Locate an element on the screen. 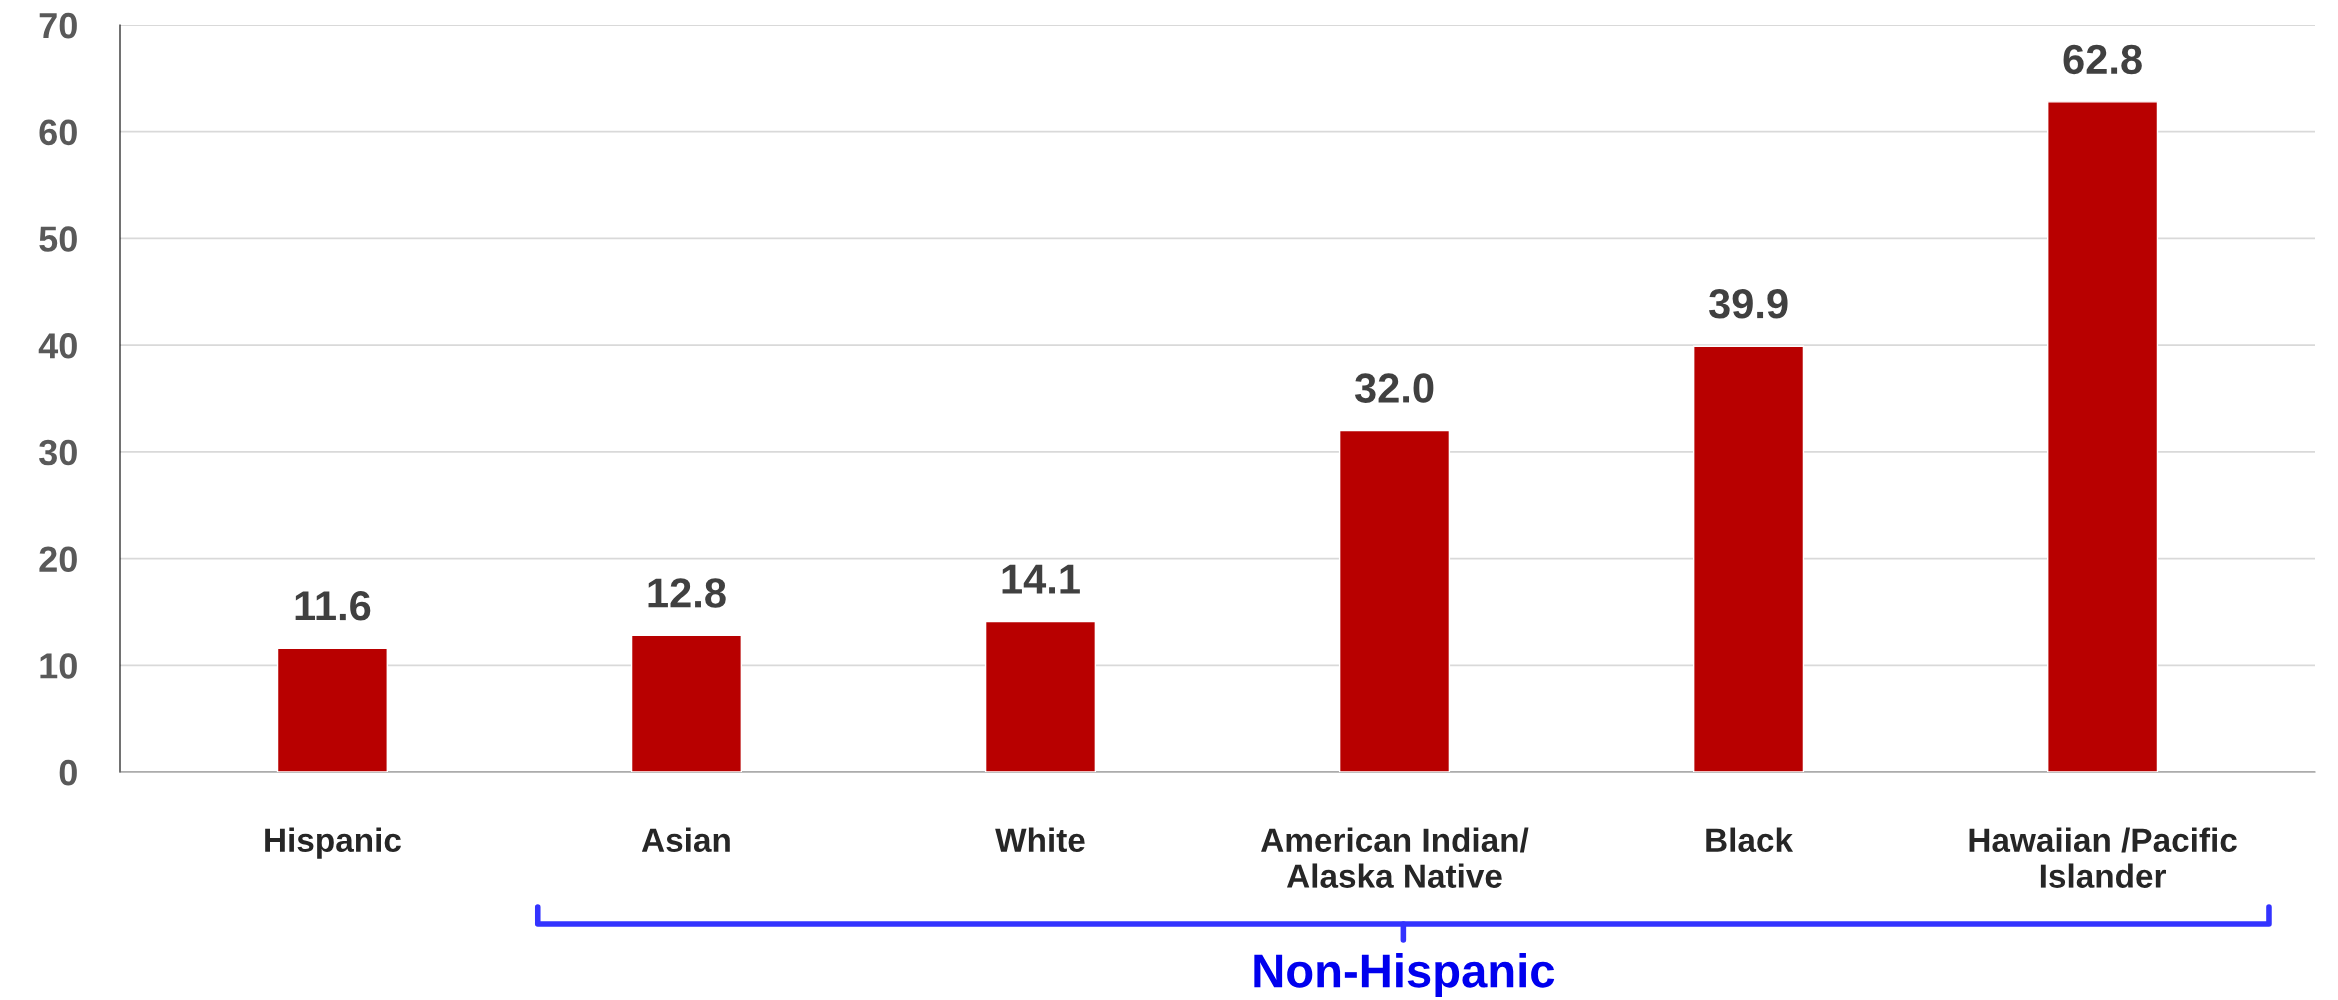 The width and height of the screenshot is (2338, 1000). data-label: 32.0 is located at coordinates (1394, 388).